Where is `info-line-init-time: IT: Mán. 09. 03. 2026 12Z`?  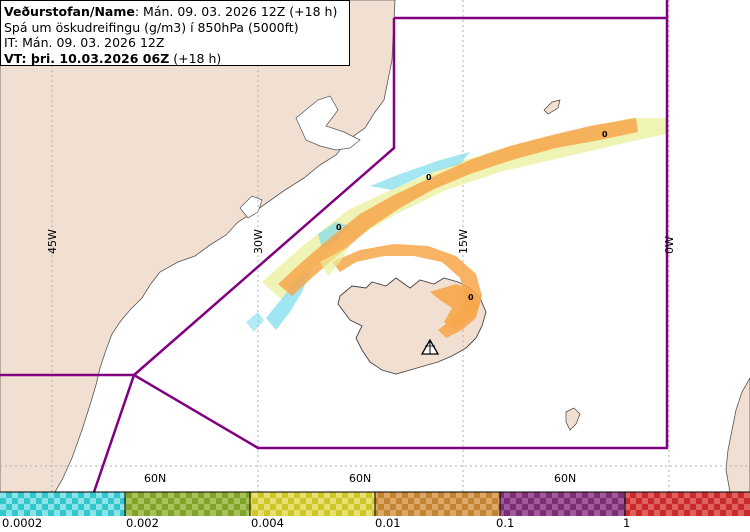 info-line-init-time: IT: Mán. 09. 03. 2026 12Z is located at coordinates (84, 42).